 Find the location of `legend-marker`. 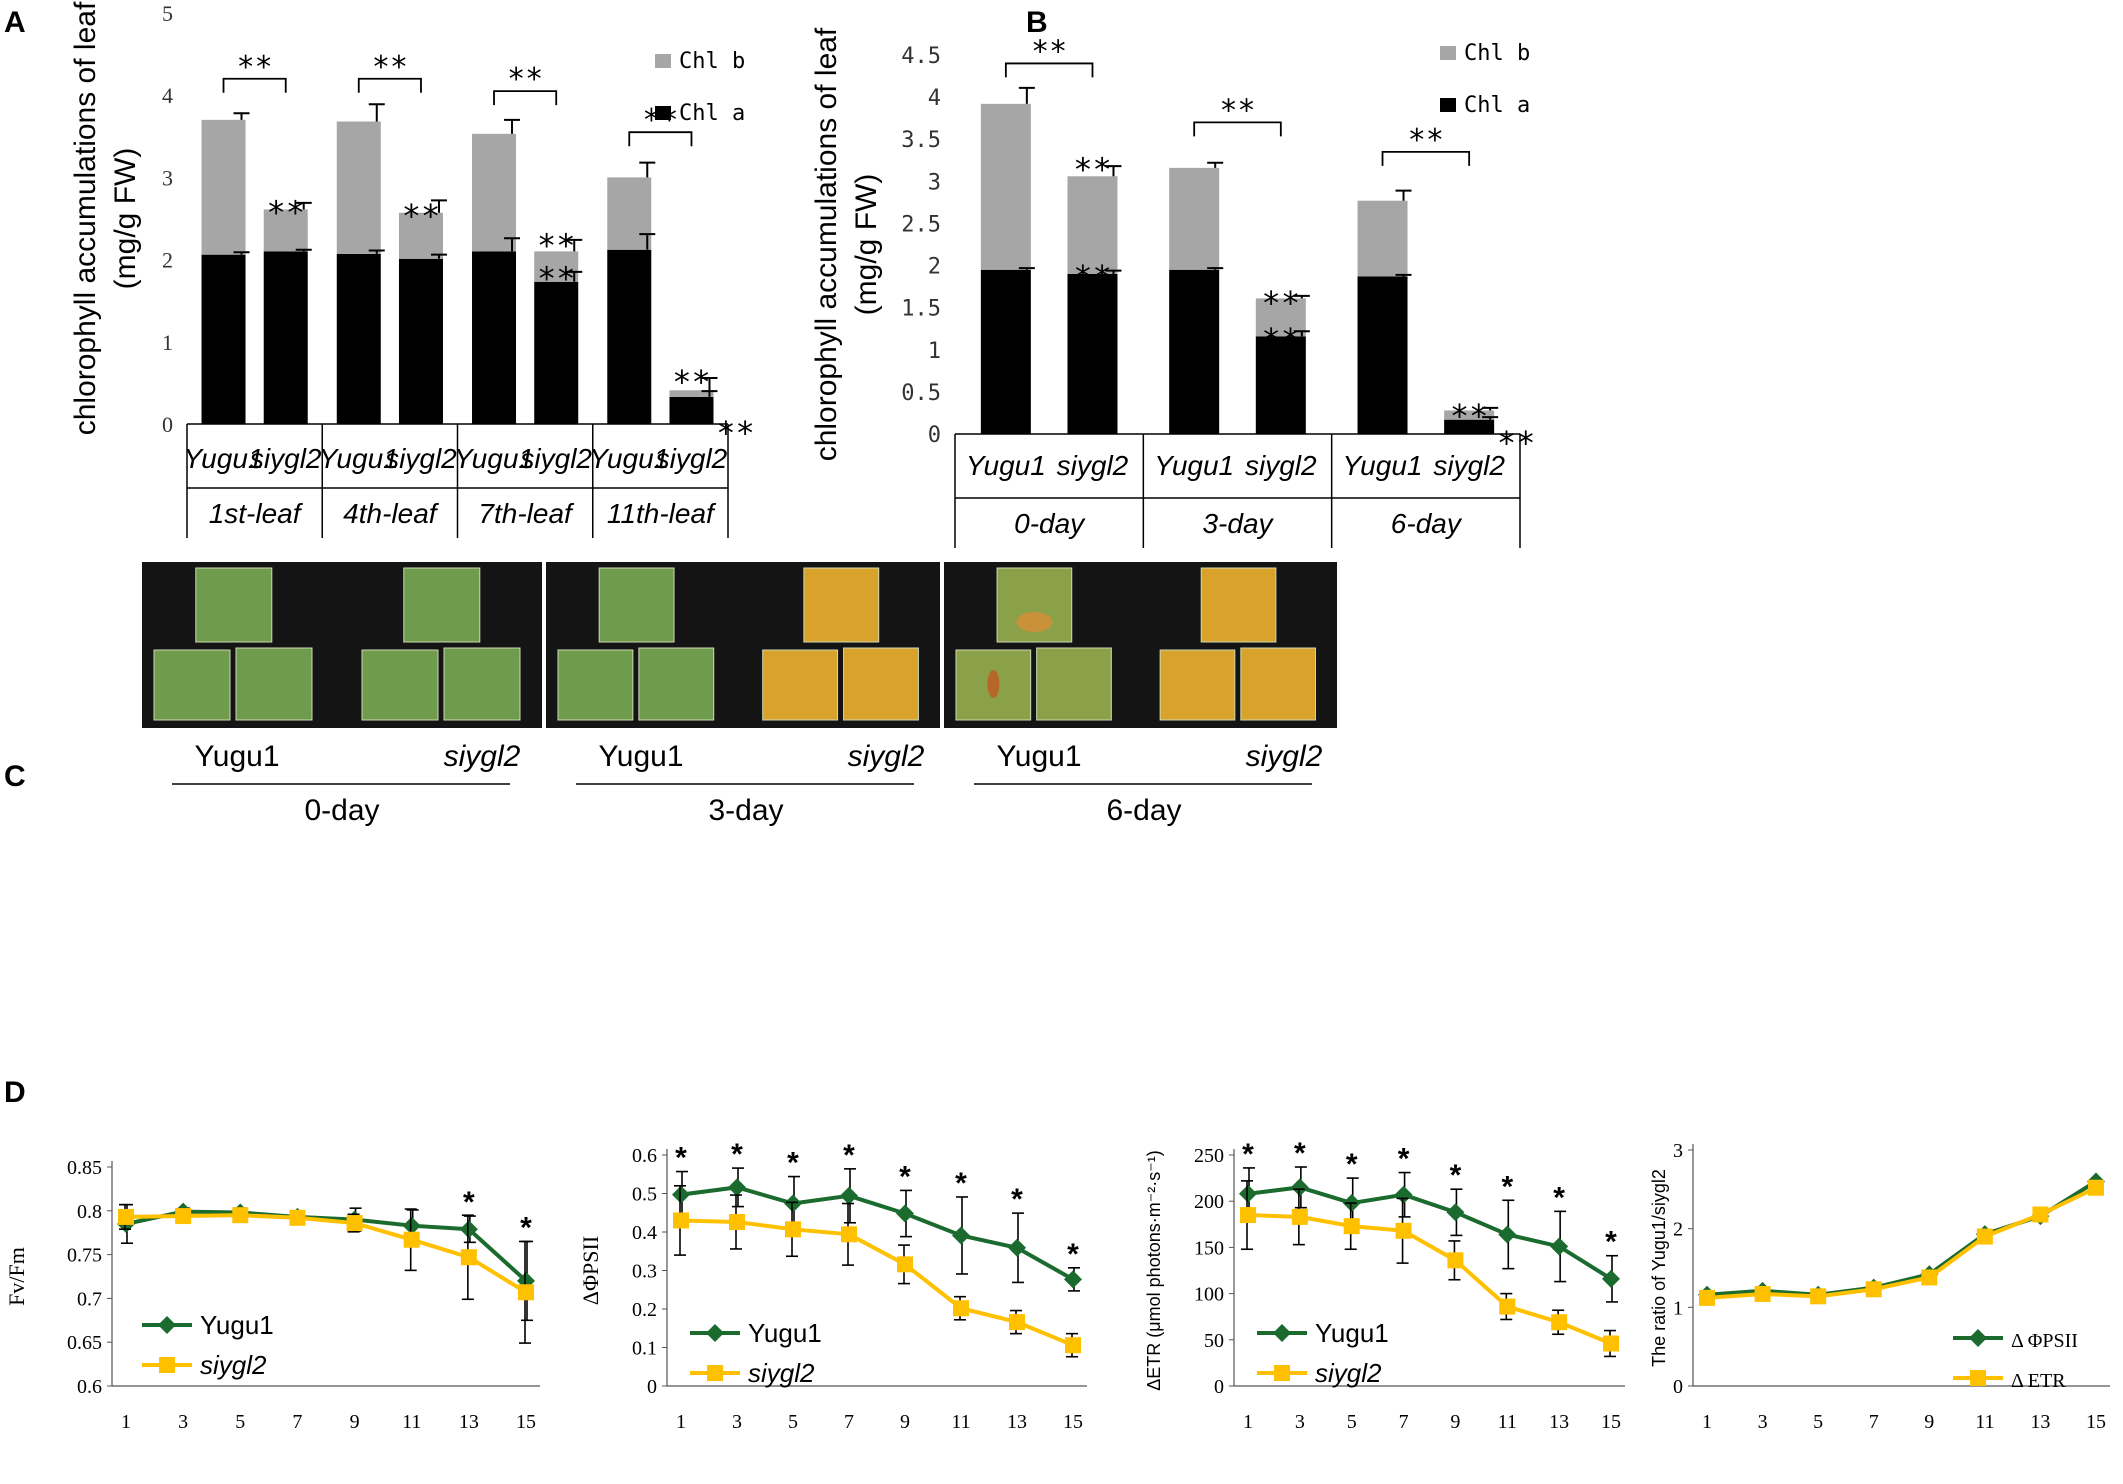

legend-marker is located at coordinates (1282, 1373).